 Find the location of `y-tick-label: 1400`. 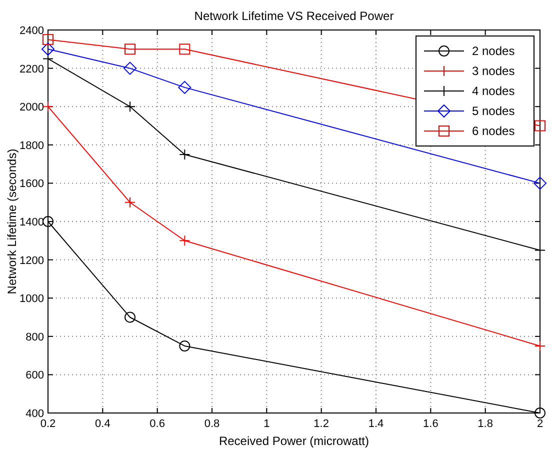

y-tick-label: 1400 is located at coordinates (32, 222).